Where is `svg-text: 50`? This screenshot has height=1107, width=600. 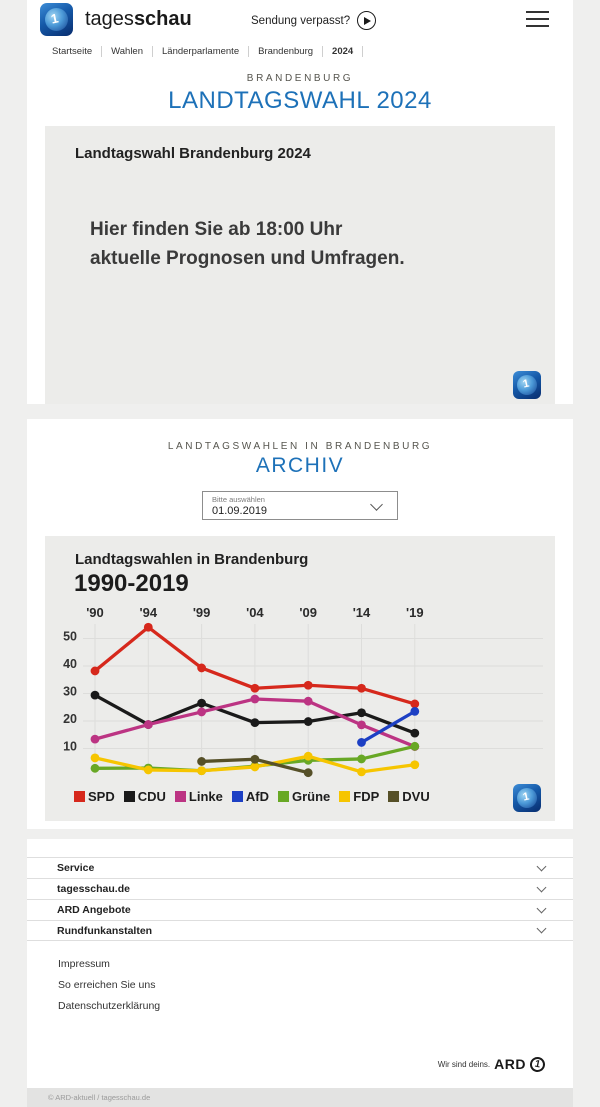
svg-text: 50 is located at coordinates (70, 637).